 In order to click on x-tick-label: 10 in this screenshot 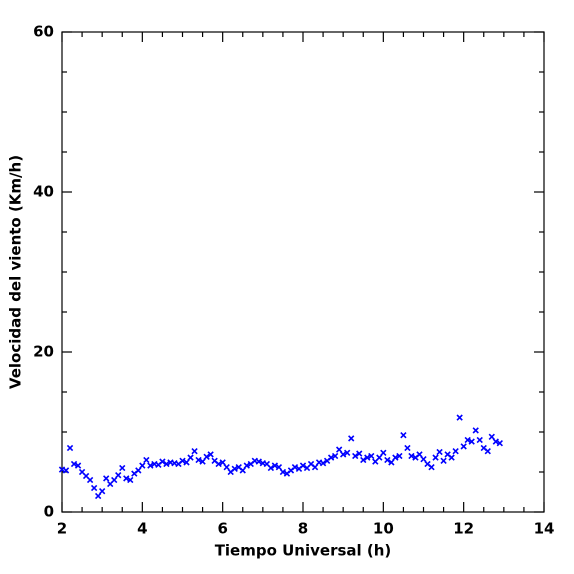, I will do `click(383, 529)`.